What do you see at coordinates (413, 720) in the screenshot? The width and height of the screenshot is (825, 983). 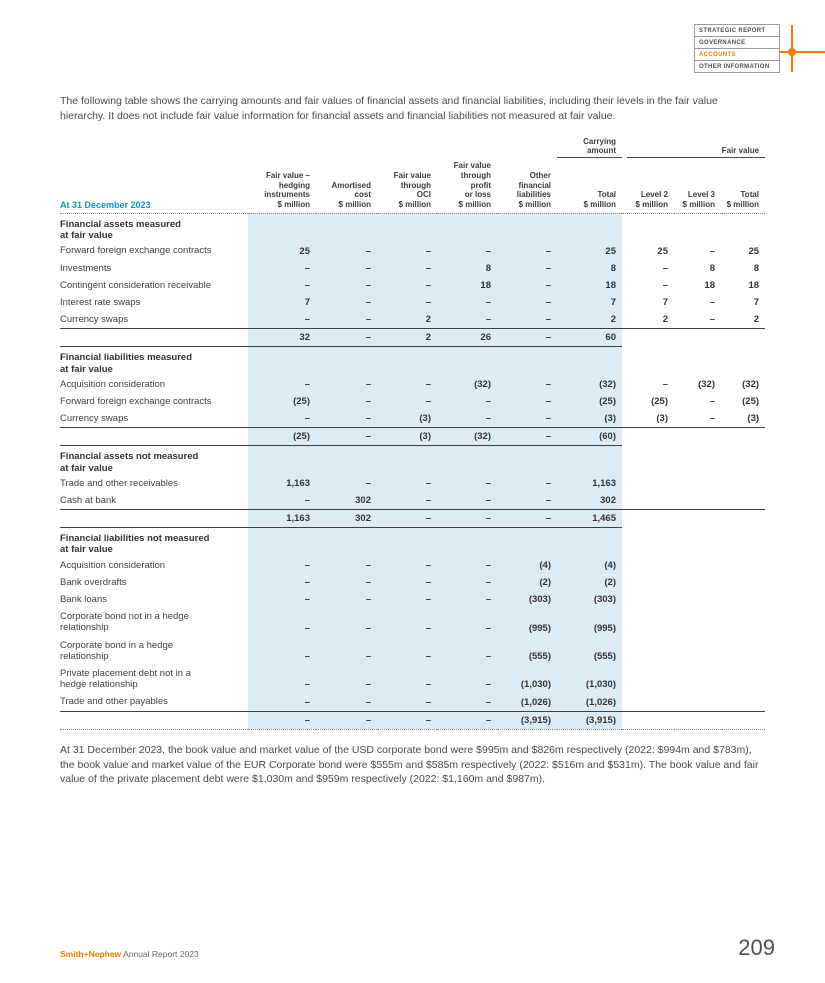 I see `subtotal-row: – – – – (3,915) (3,915)` at bounding box center [413, 720].